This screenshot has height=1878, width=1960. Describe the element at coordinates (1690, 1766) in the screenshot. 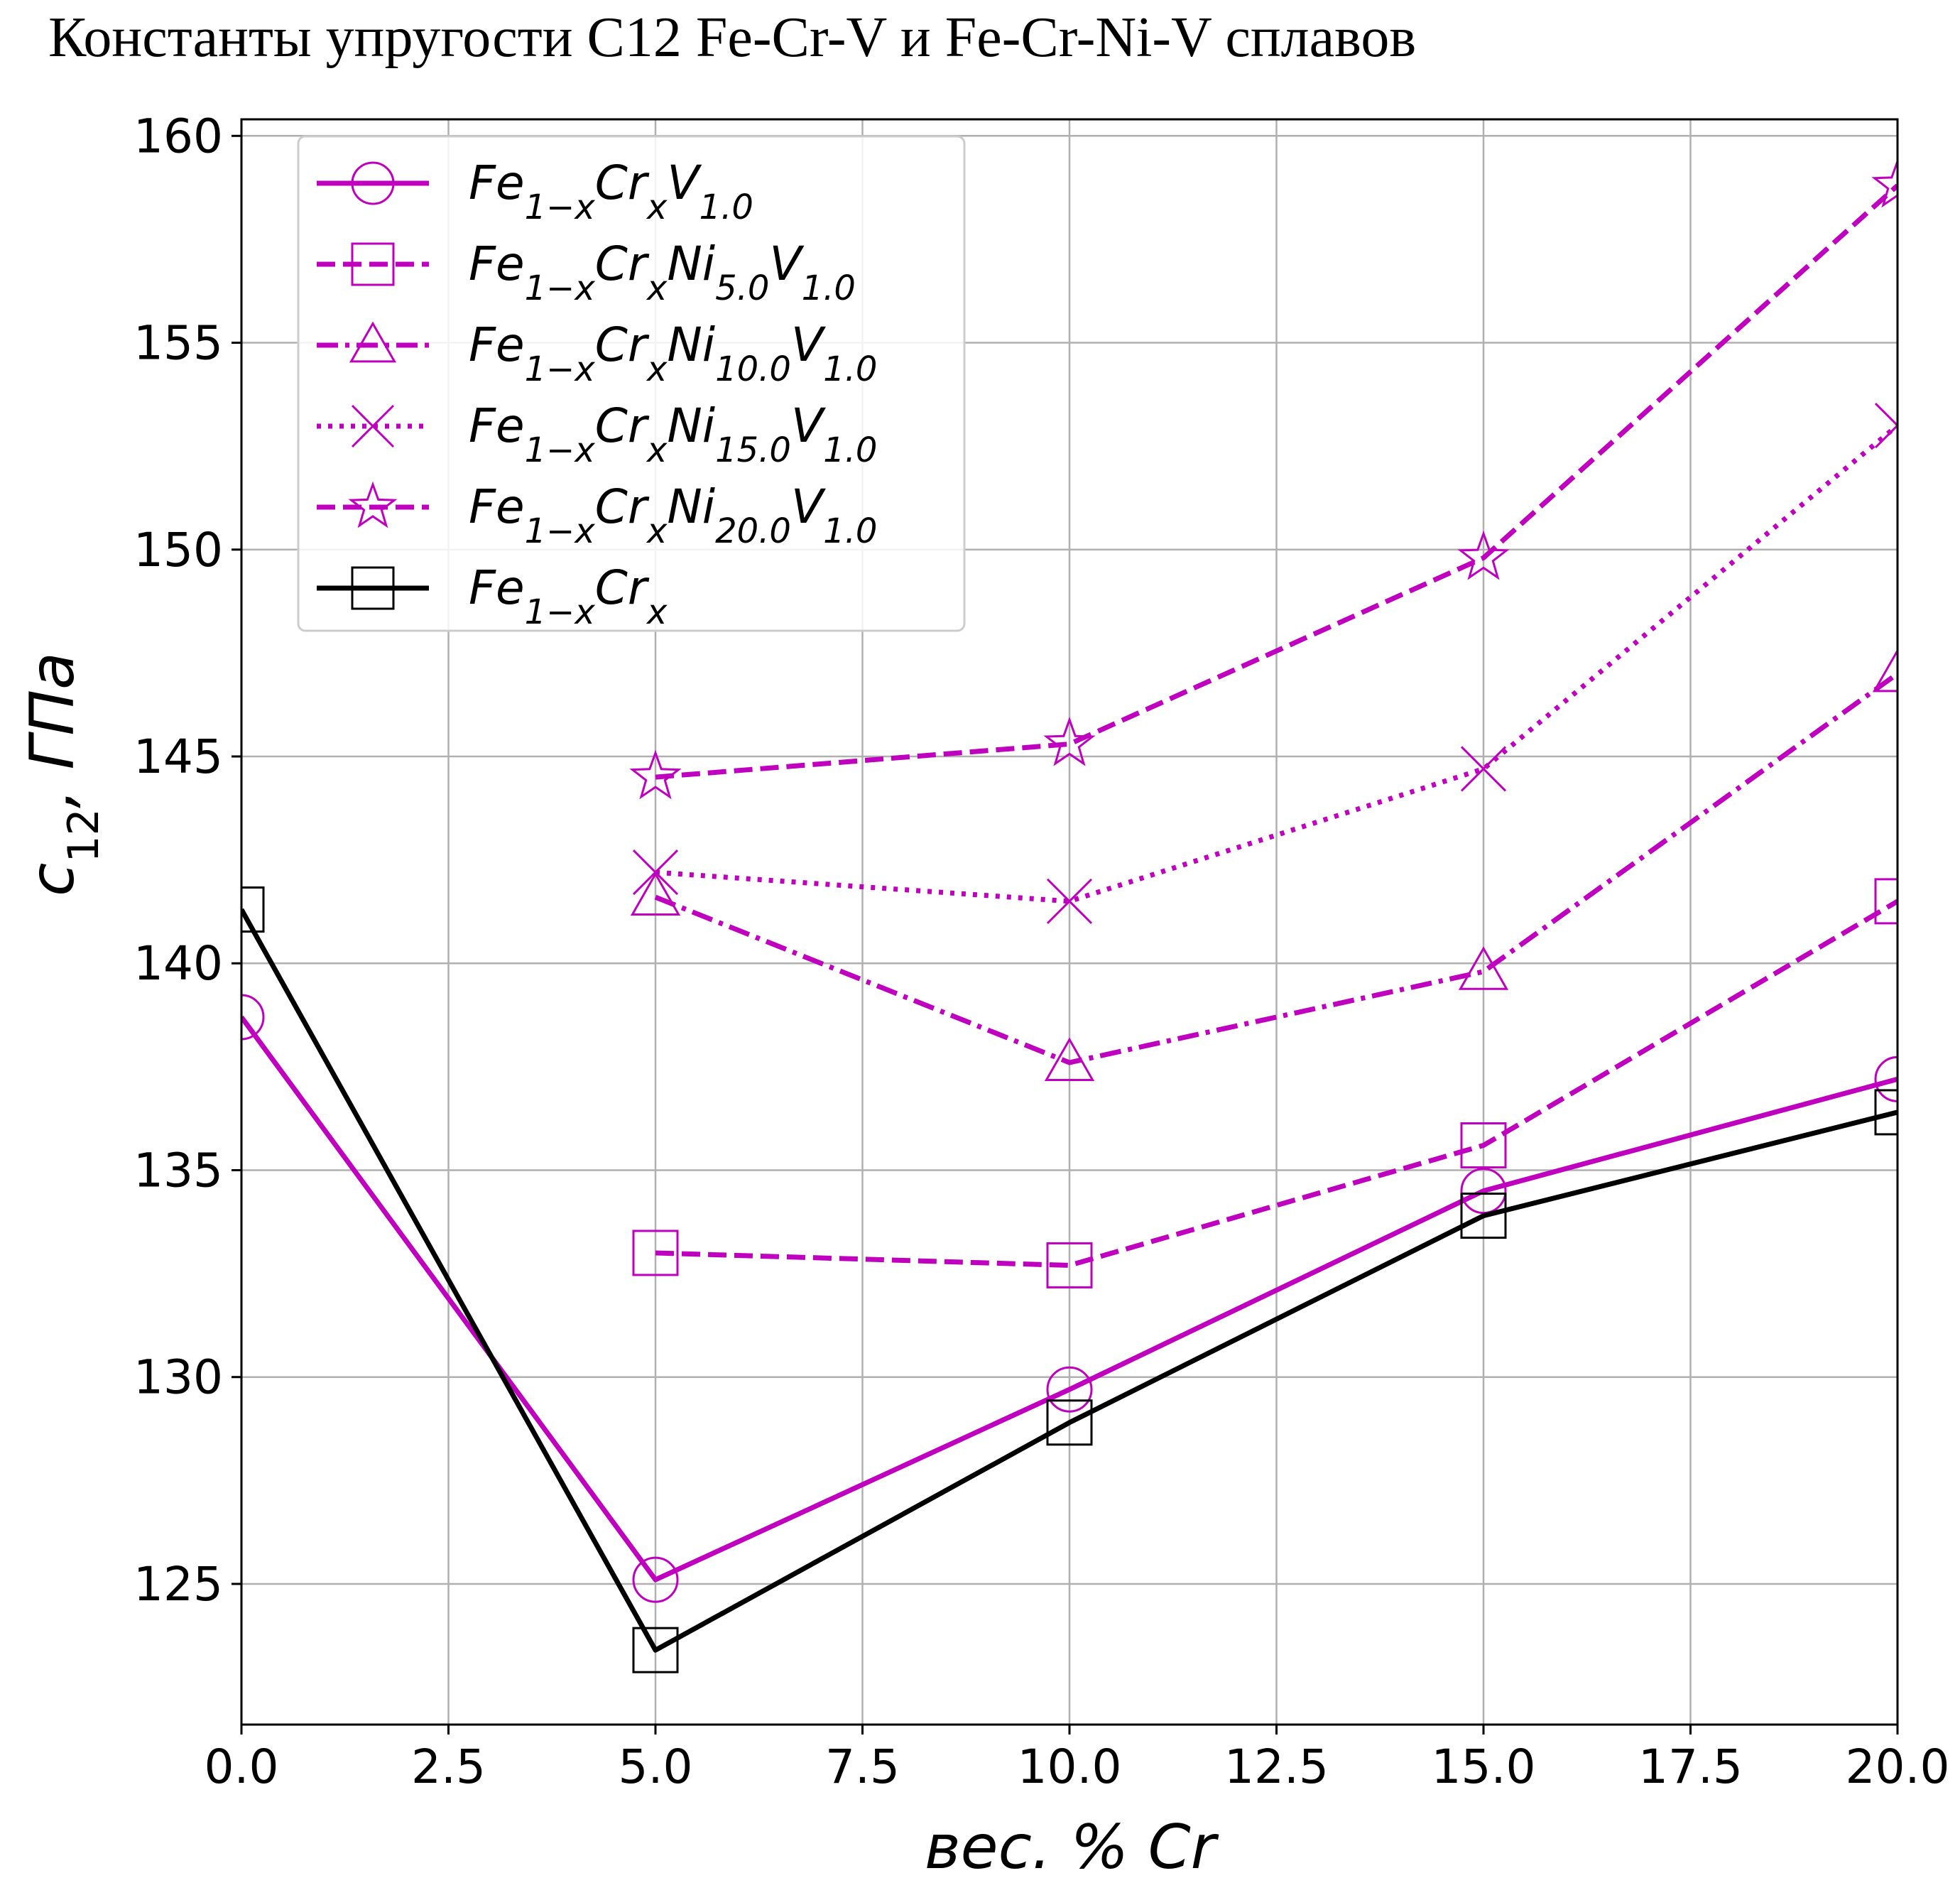

I see `x-tick-label: 17.5` at that location.